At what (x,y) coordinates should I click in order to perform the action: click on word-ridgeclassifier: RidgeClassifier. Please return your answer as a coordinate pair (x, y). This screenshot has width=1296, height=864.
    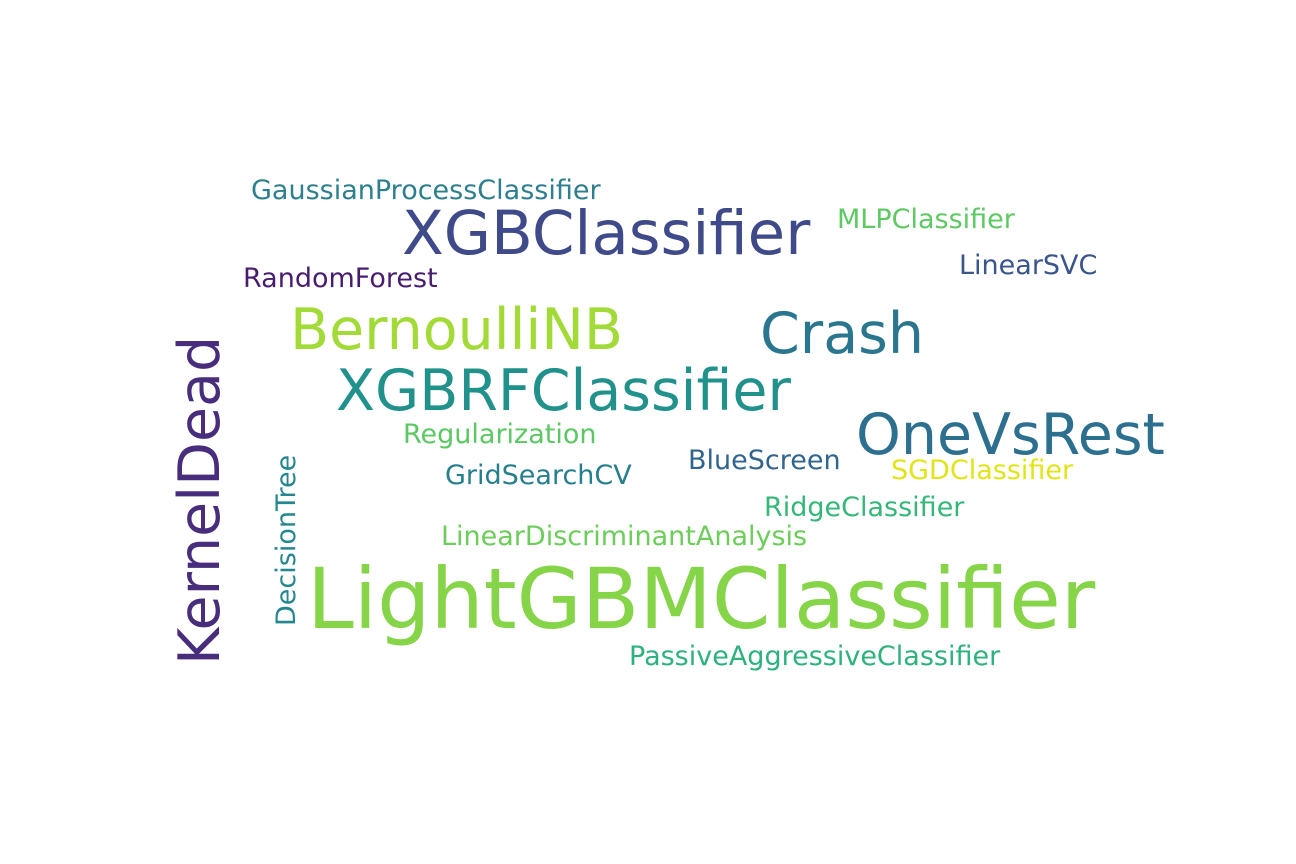
    Looking at the image, I should click on (864, 507).